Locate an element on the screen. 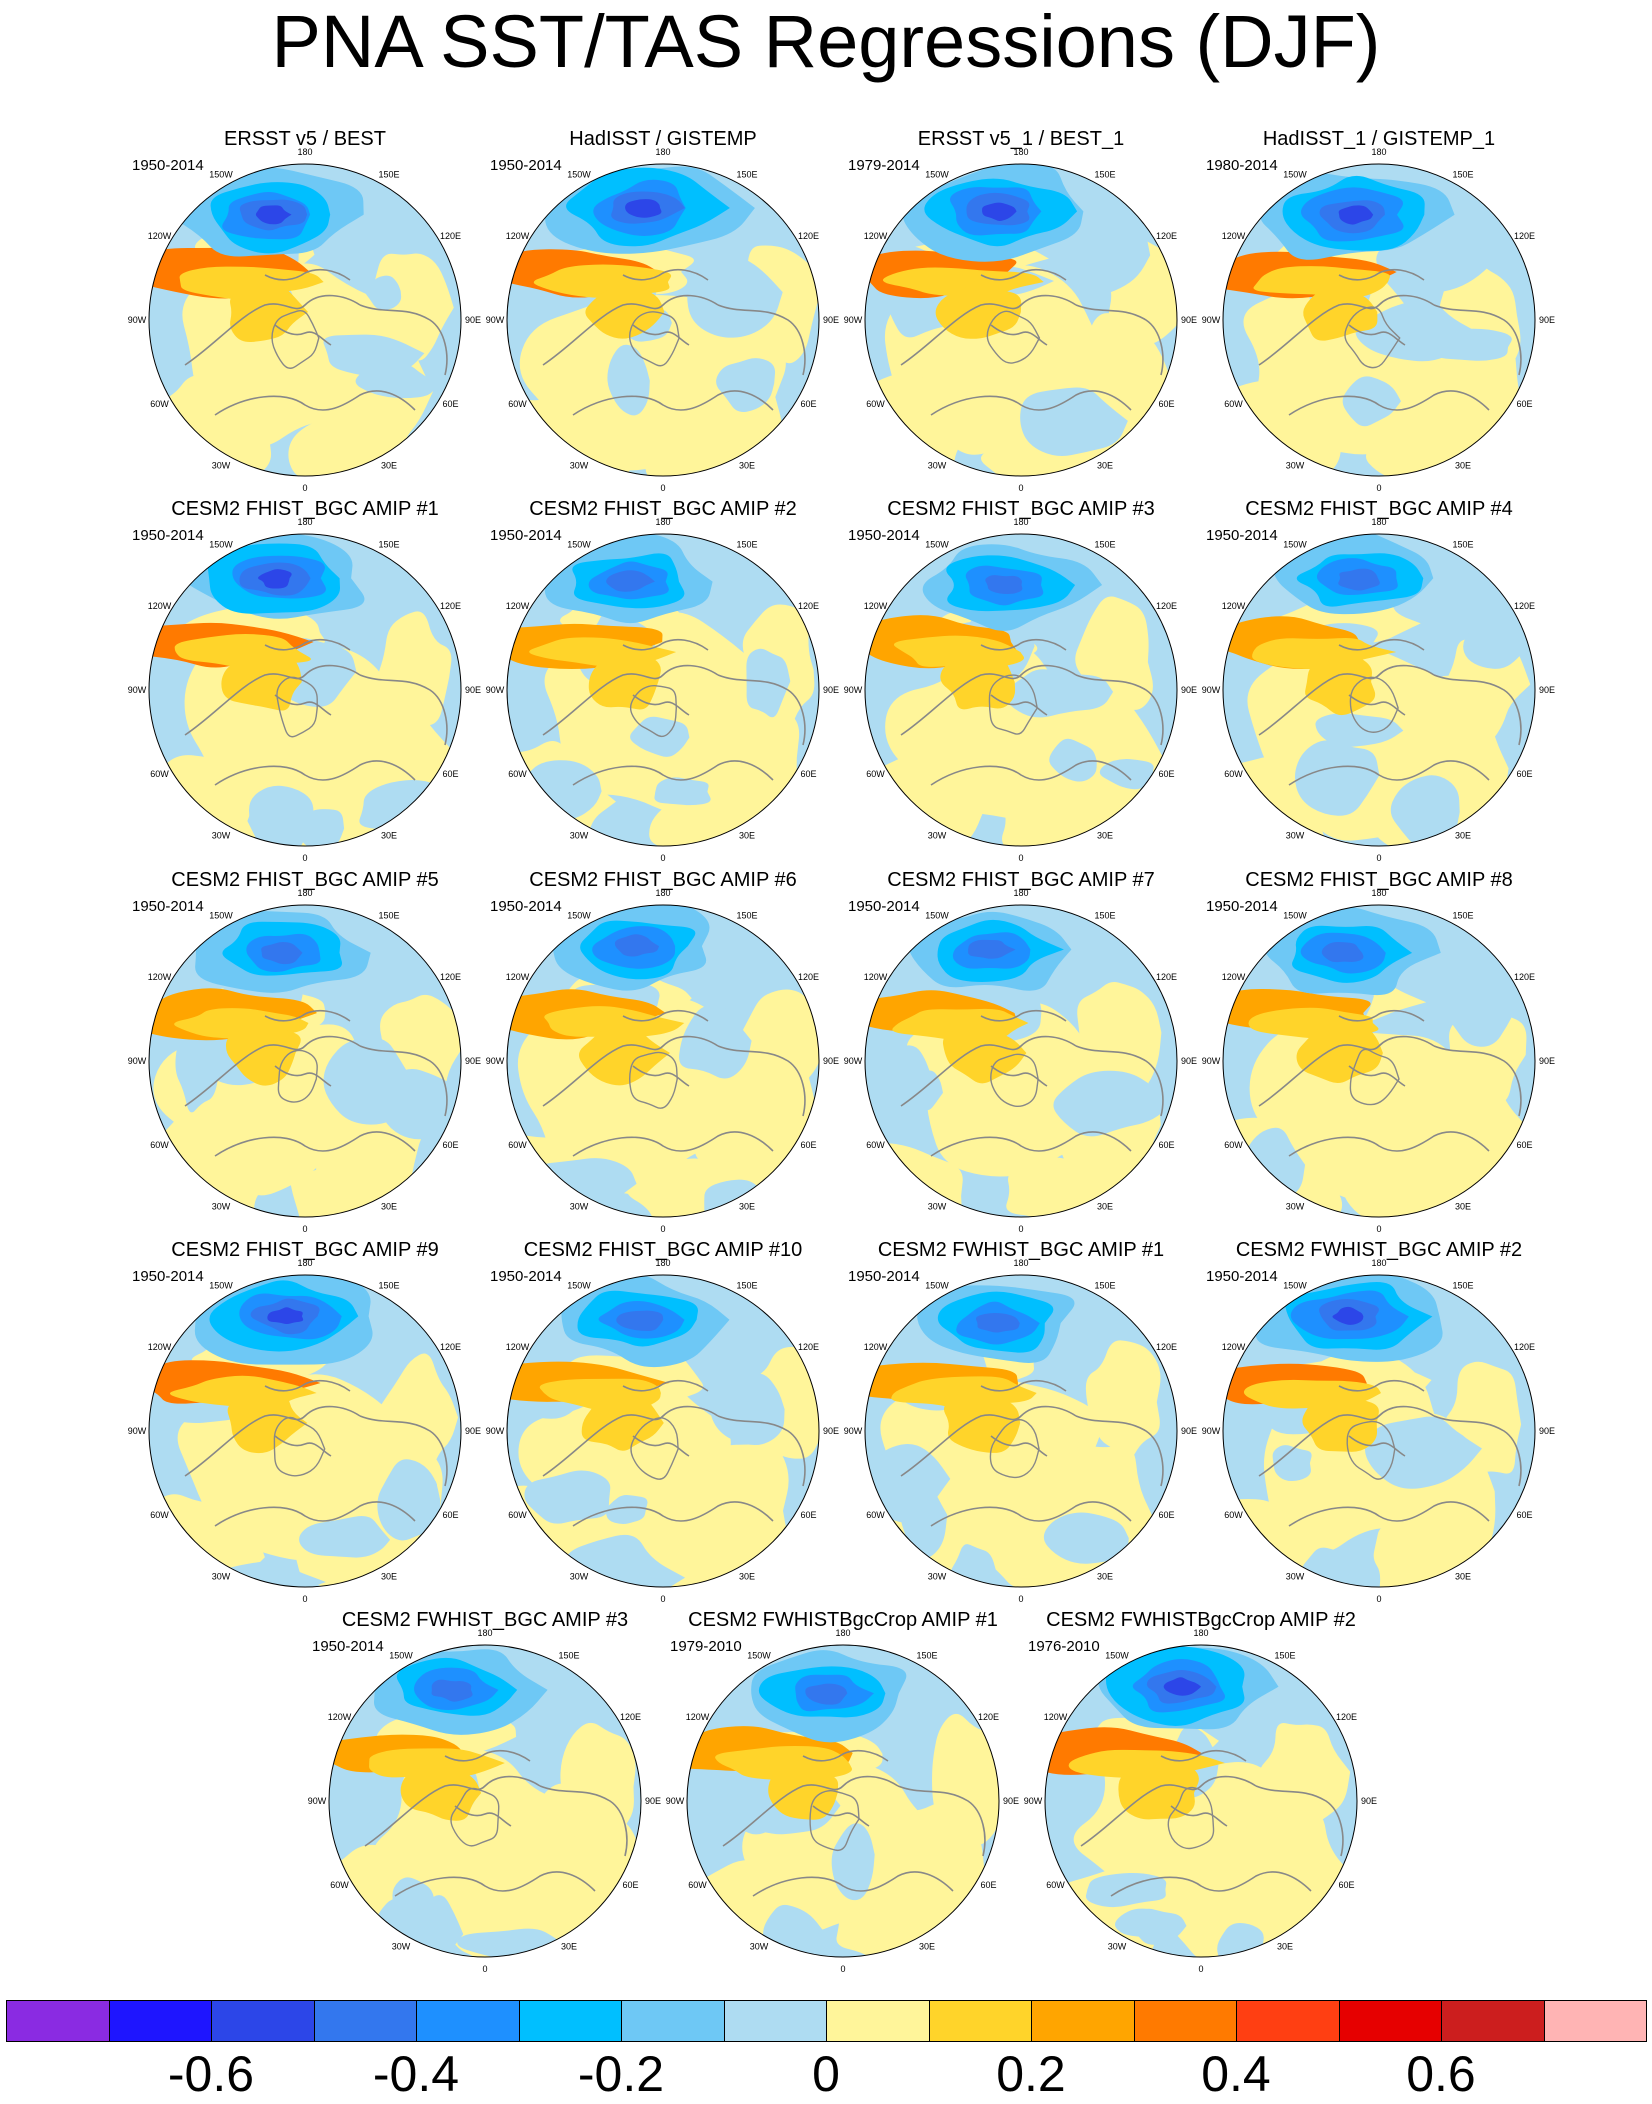 This screenshot has height=2104, width=1652. panel-title: ERSST v5_1 / BEST_1 is located at coordinates (1021, 139).